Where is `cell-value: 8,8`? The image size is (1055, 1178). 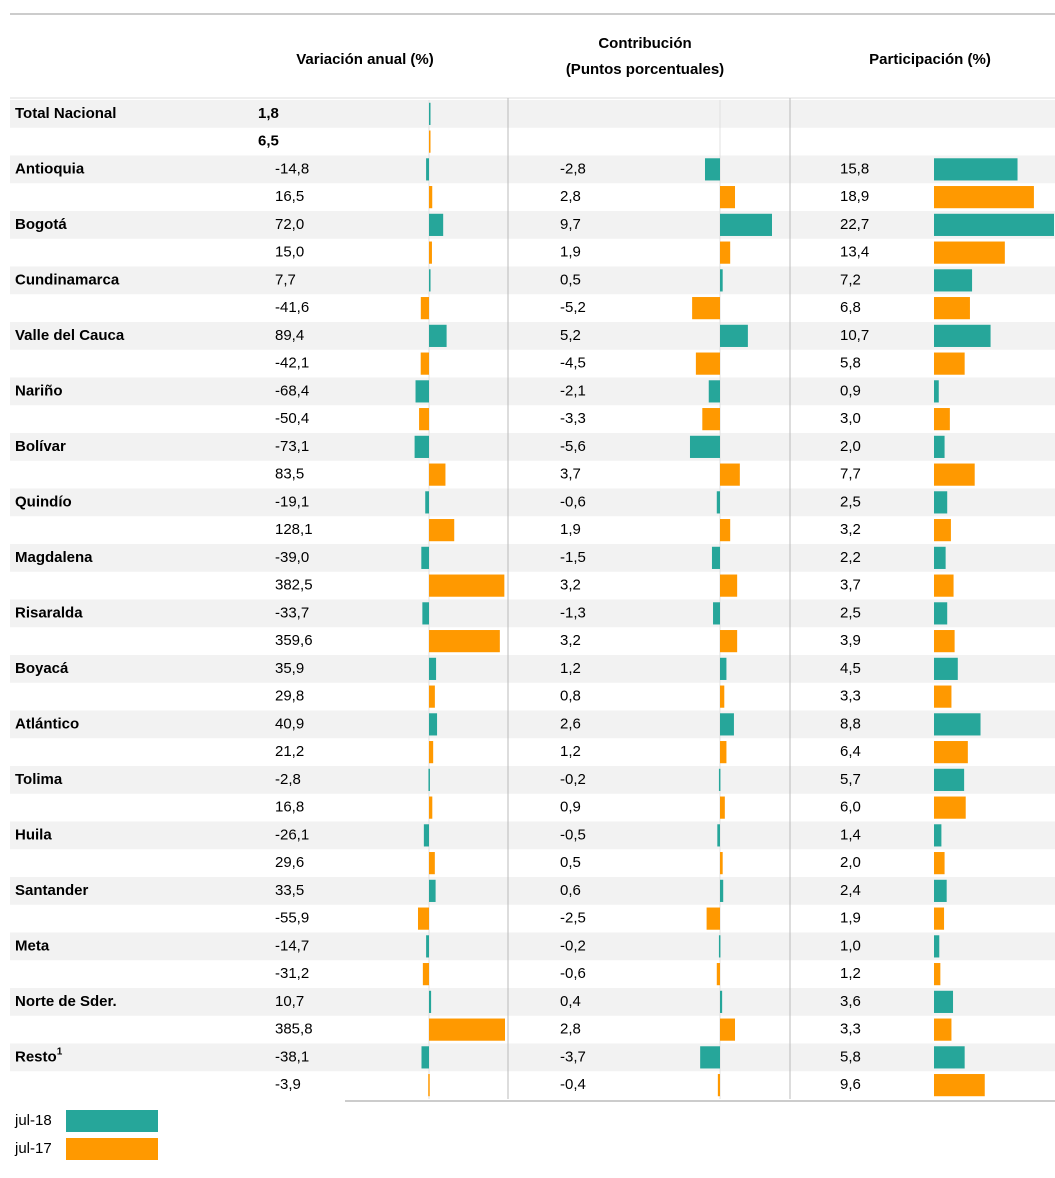 cell-value: 8,8 is located at coordinates (850, 723).